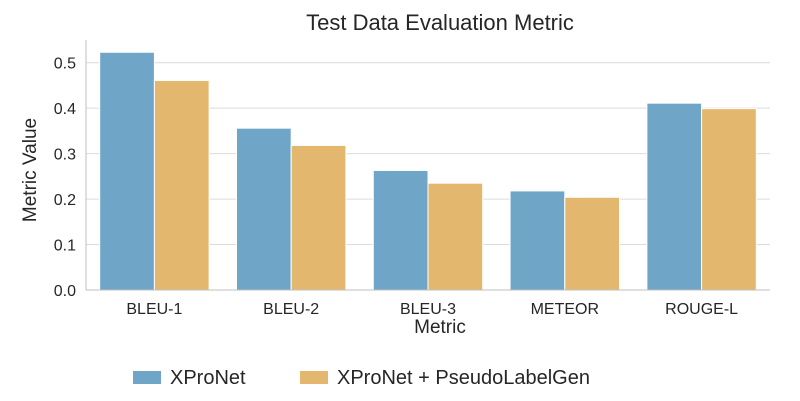 This screenshot has height=401, width=800. What do you see at coordinates (592, 243) in the screenshot?
I see `bar-meteor-xpronet-pseudolabelgen` at bounding box center [592, 243].